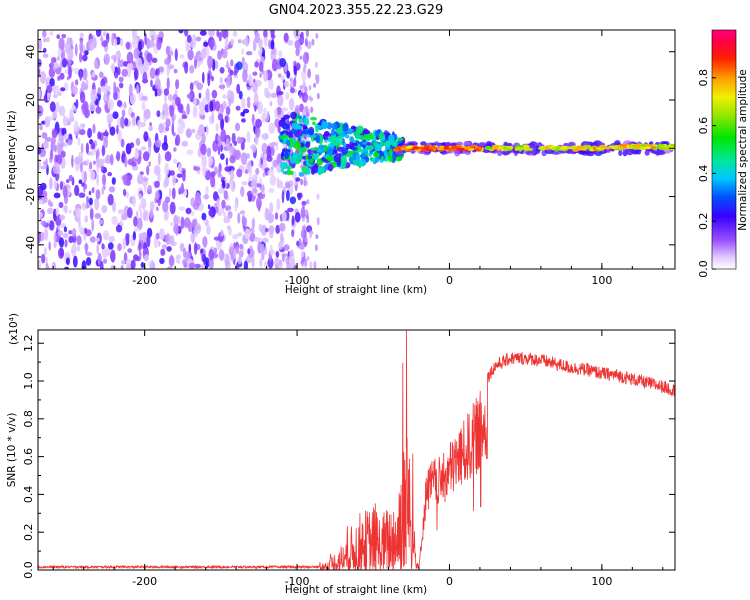 This screenshot has width=750, height=600. What do you see at coordinates (30, 148) in the screenshot?
I see `heatmap-y-tick-label: 0` at bounding box center [30, 148].